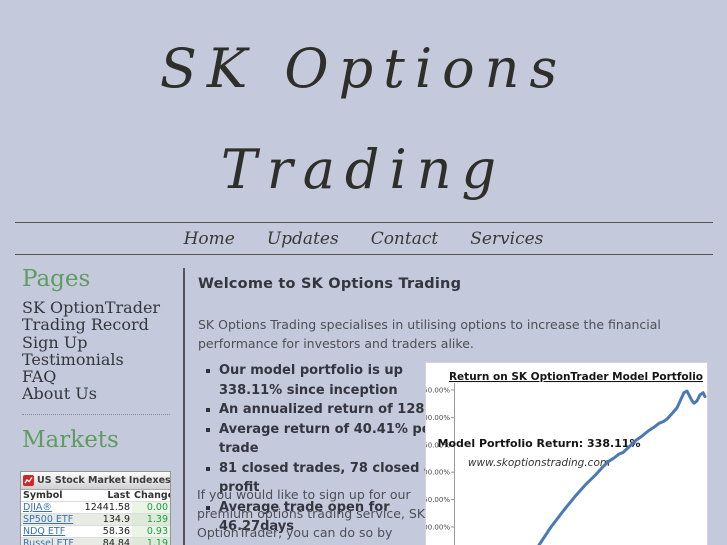 This screenshot has height=545, width=727. What do you see at coordinates (37, 508) in the screenshot?
I see `symbol-link-djia: DJIA®` at bounding box center [37, 508].